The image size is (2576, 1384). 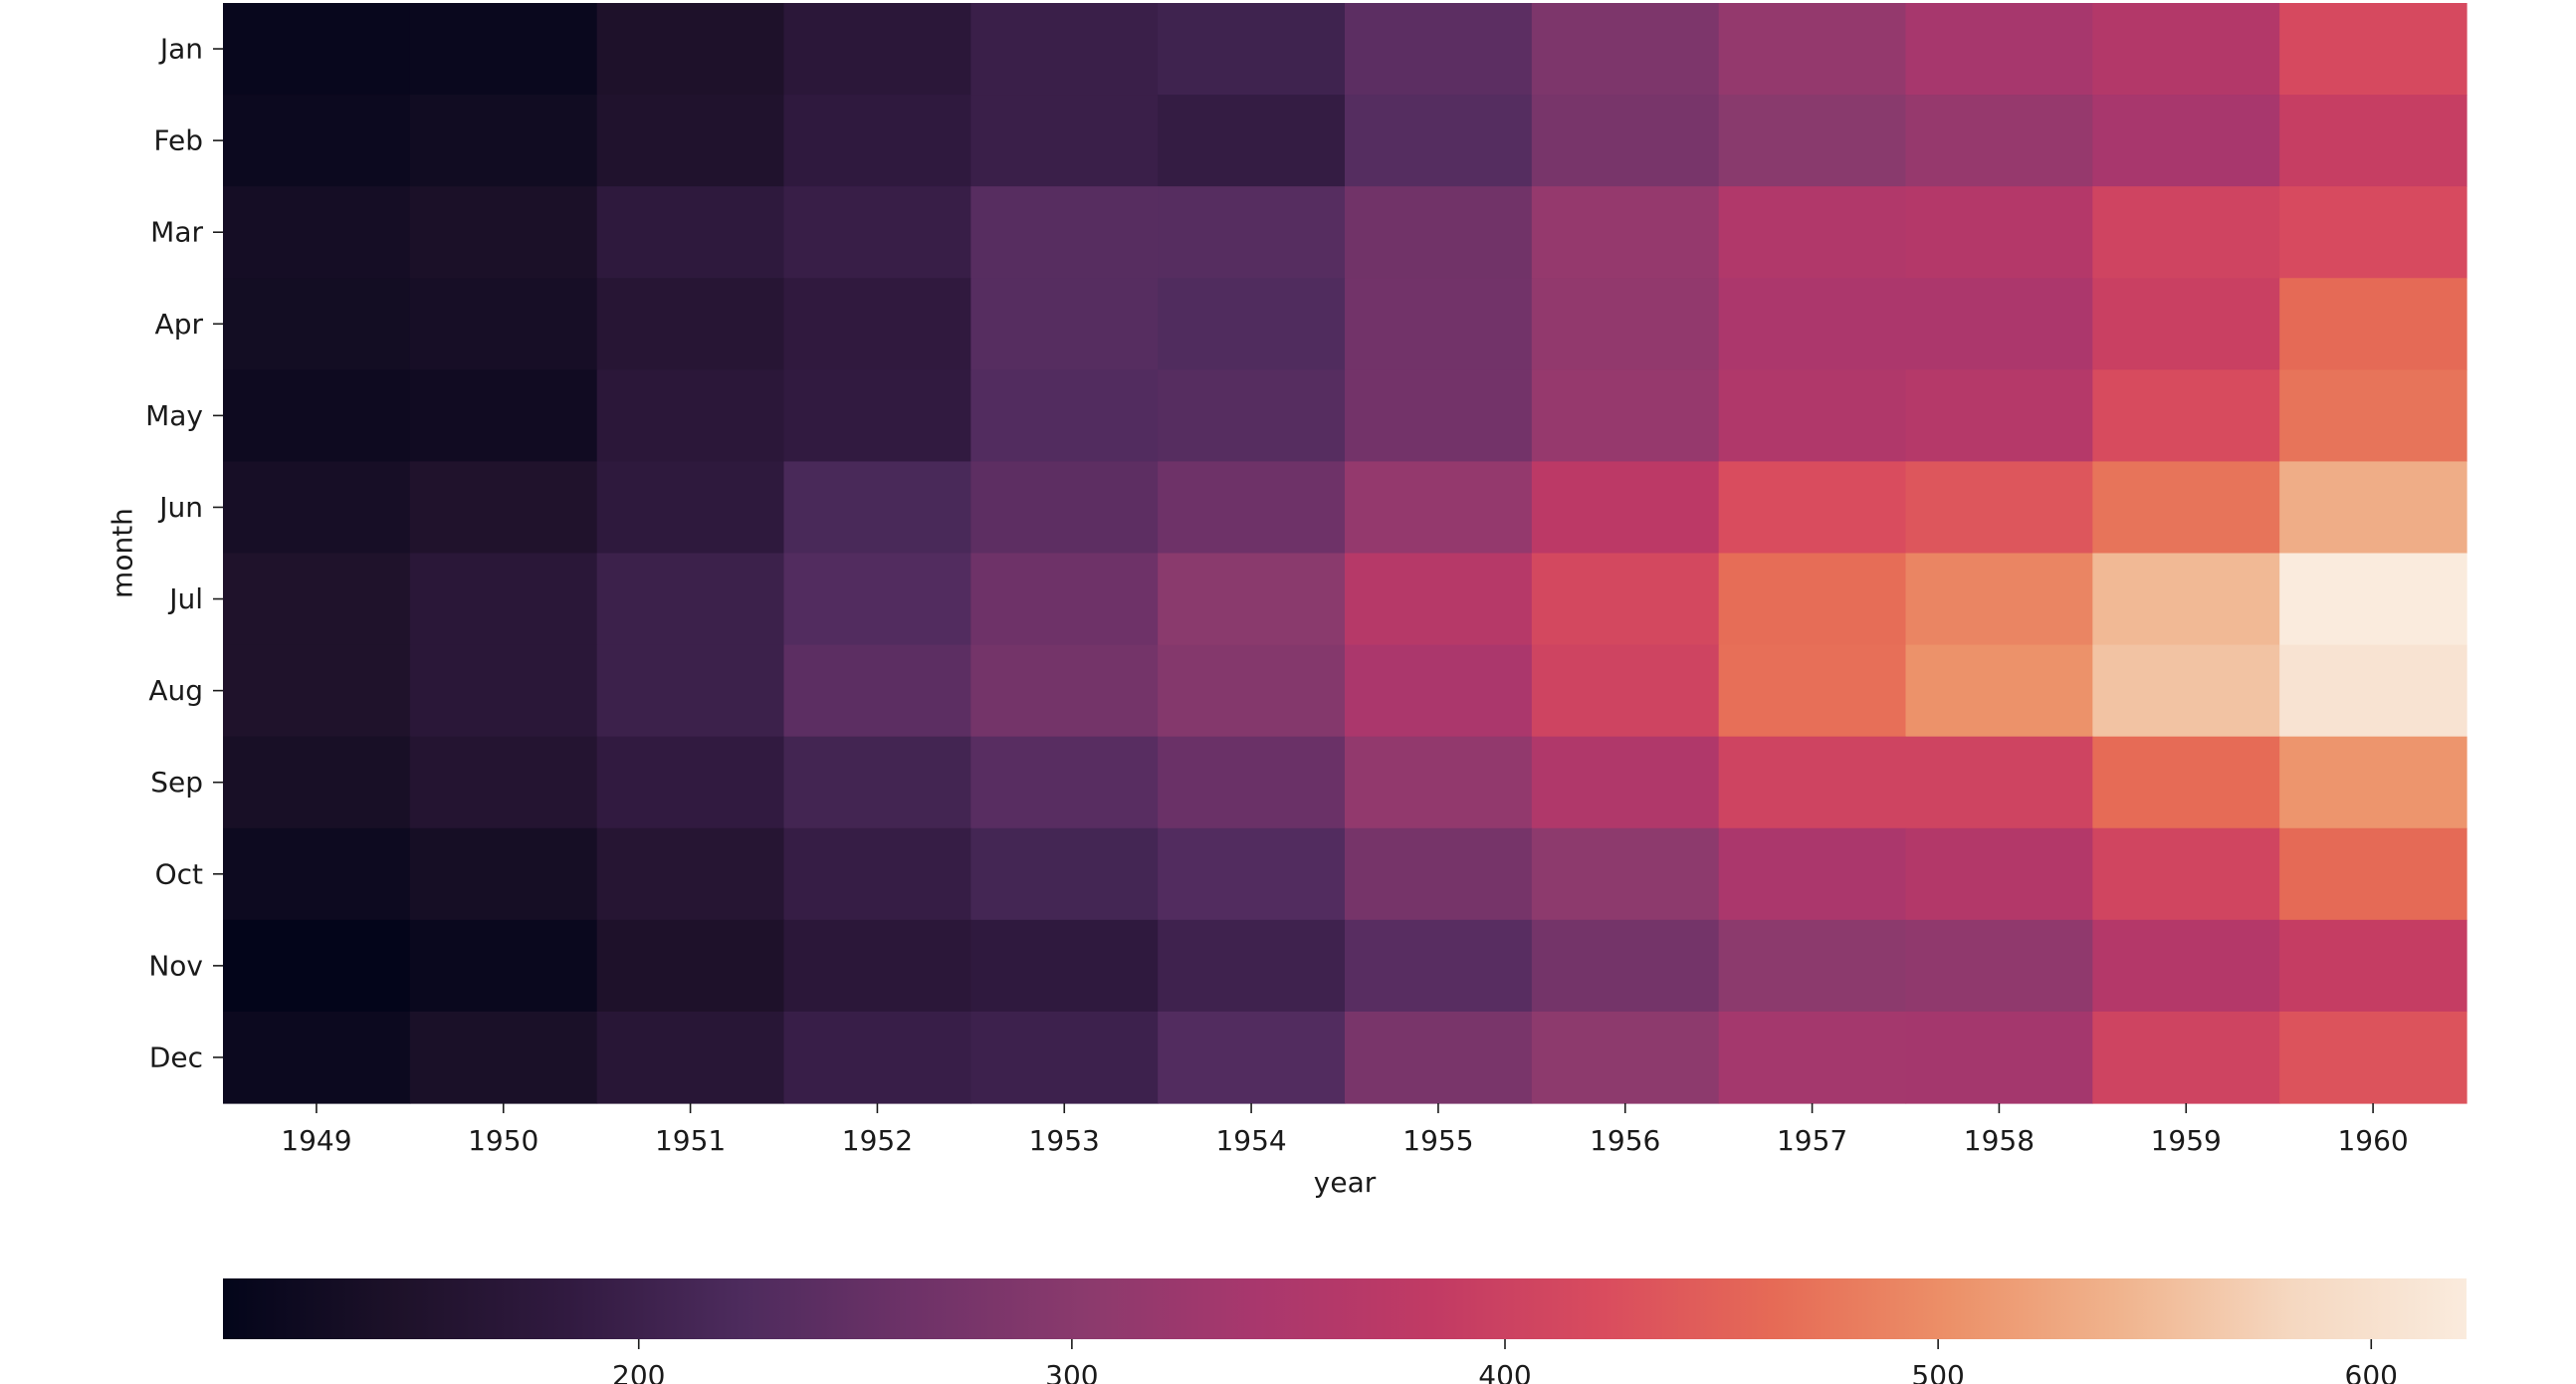 I want to click on heatmap-cell-sep-1956, so click(x=1625, y=782).